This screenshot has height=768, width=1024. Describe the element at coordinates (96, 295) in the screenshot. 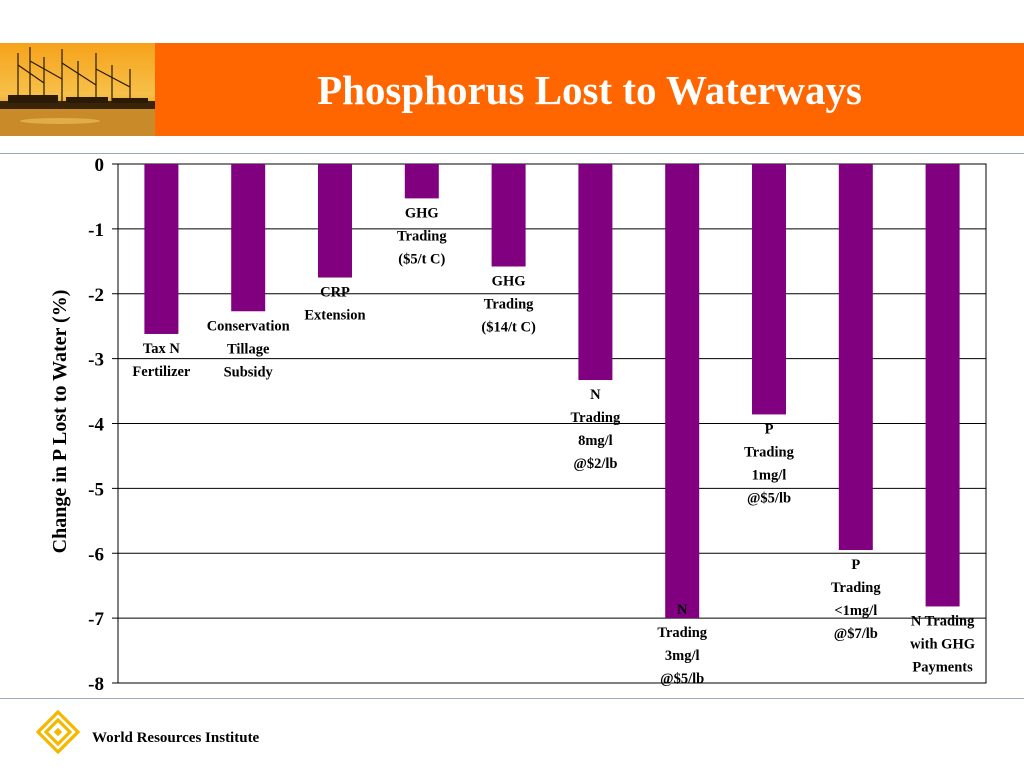

I see `y-tick-label: -2` at that location.